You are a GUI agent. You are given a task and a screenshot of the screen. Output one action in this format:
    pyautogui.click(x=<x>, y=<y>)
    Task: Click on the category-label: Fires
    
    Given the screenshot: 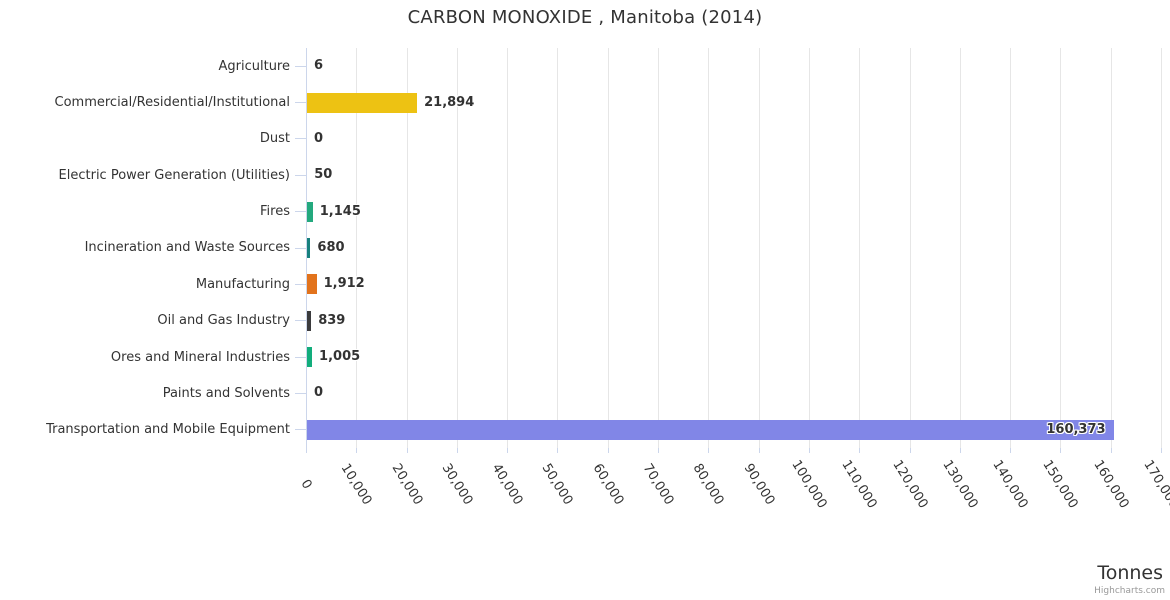 What is the action you would take?
    pyautogui.click(x=275, y=212)
    